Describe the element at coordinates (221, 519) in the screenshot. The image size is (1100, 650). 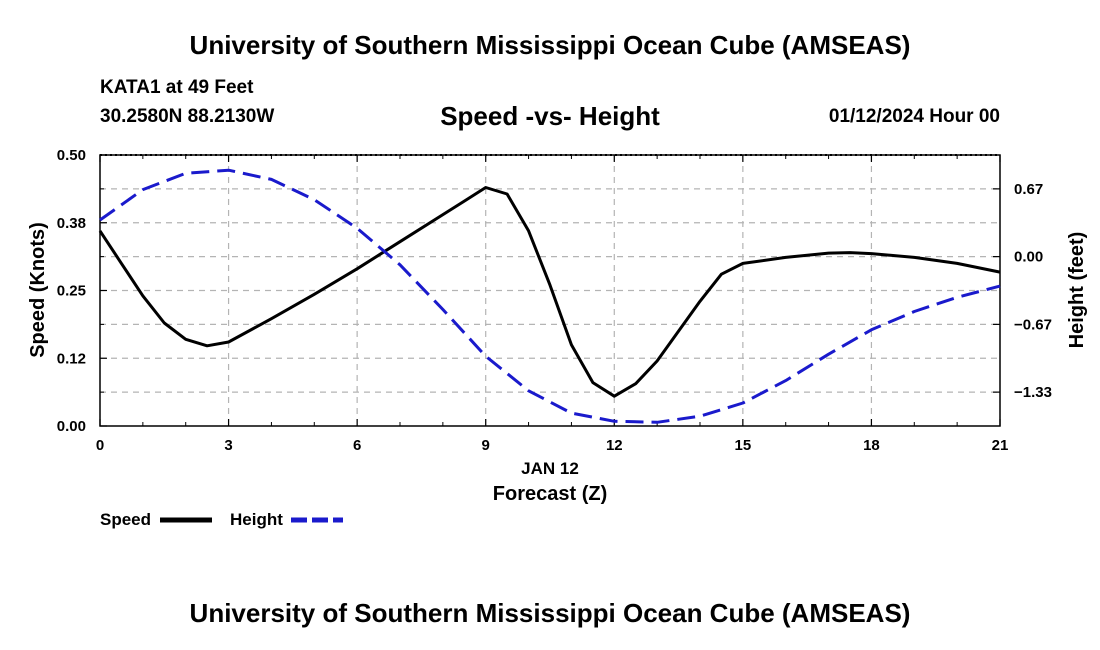
I see `legend: Speed Height` at that location.